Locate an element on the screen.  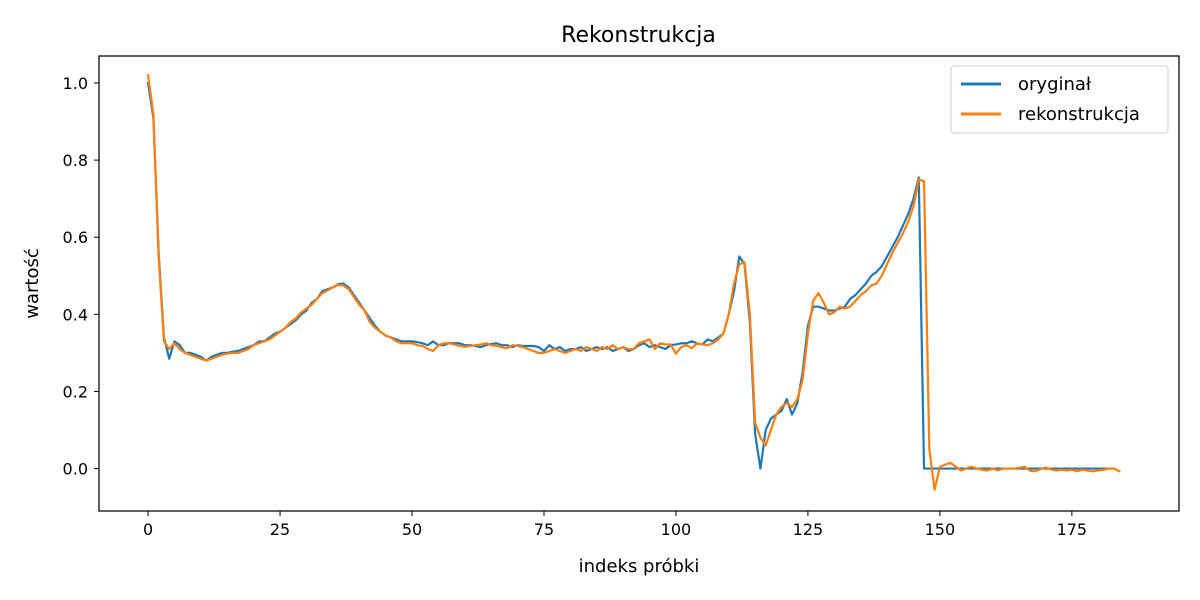
legend-label-original: oryginał is located at coordinates (1055, 84).